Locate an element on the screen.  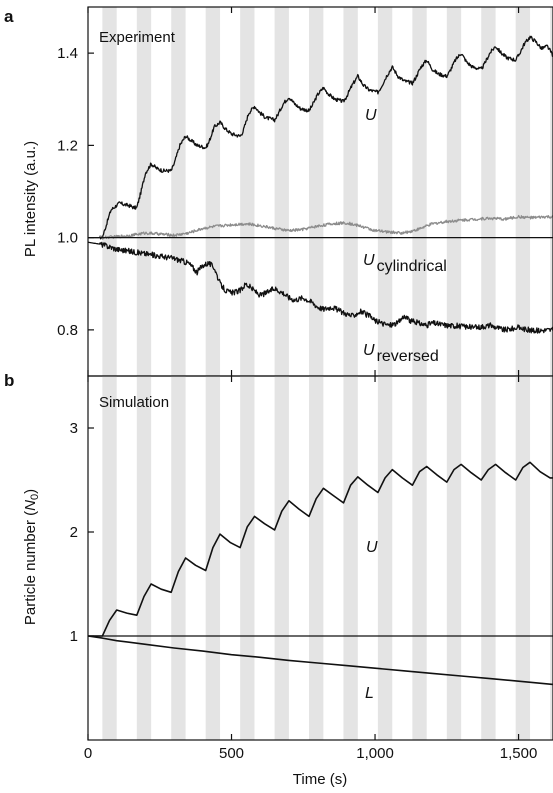
panel-b-y-axis-label-close: ) is located at coordinates (30, 491).